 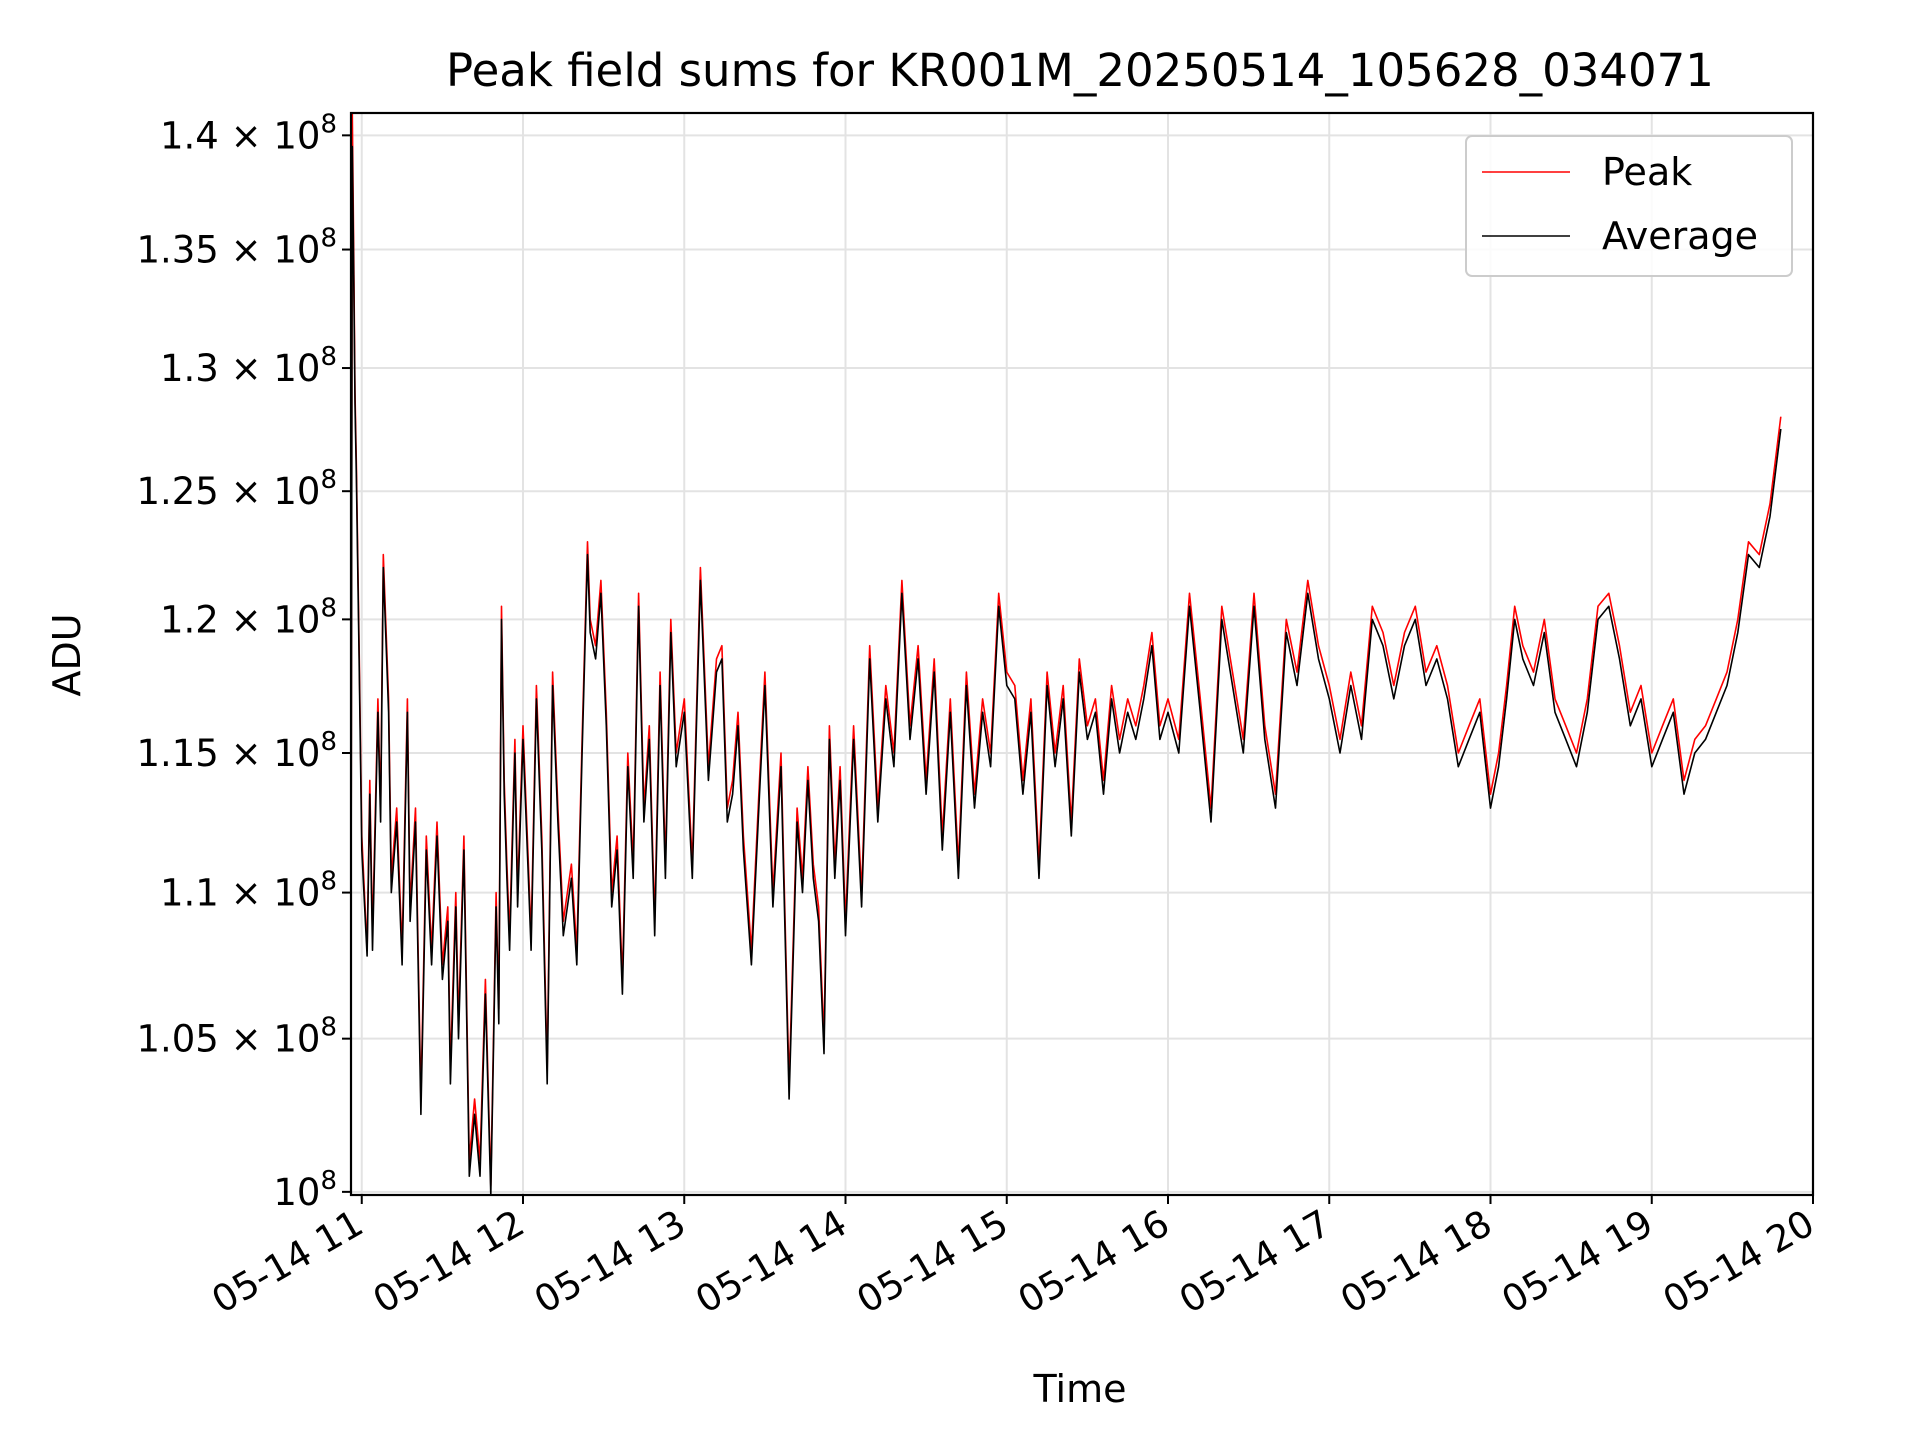 I want to click on y-tick-base: 1.1 × 10, so click(x=240, y=893).